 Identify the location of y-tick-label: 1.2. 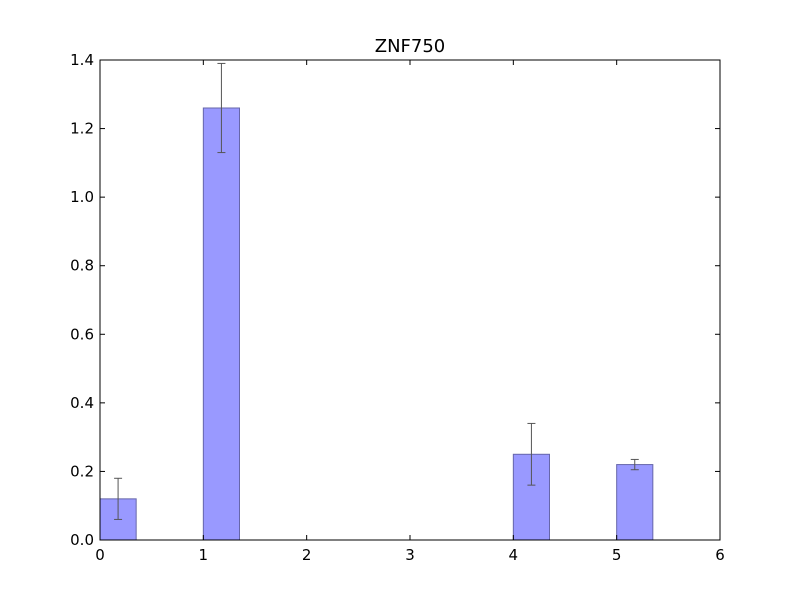
(82, 129).